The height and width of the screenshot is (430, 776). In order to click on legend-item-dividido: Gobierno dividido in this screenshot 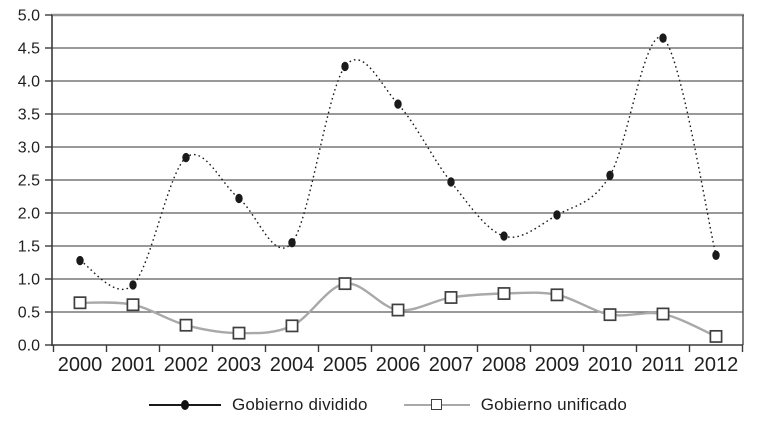, I will do `click(258, 405)`.